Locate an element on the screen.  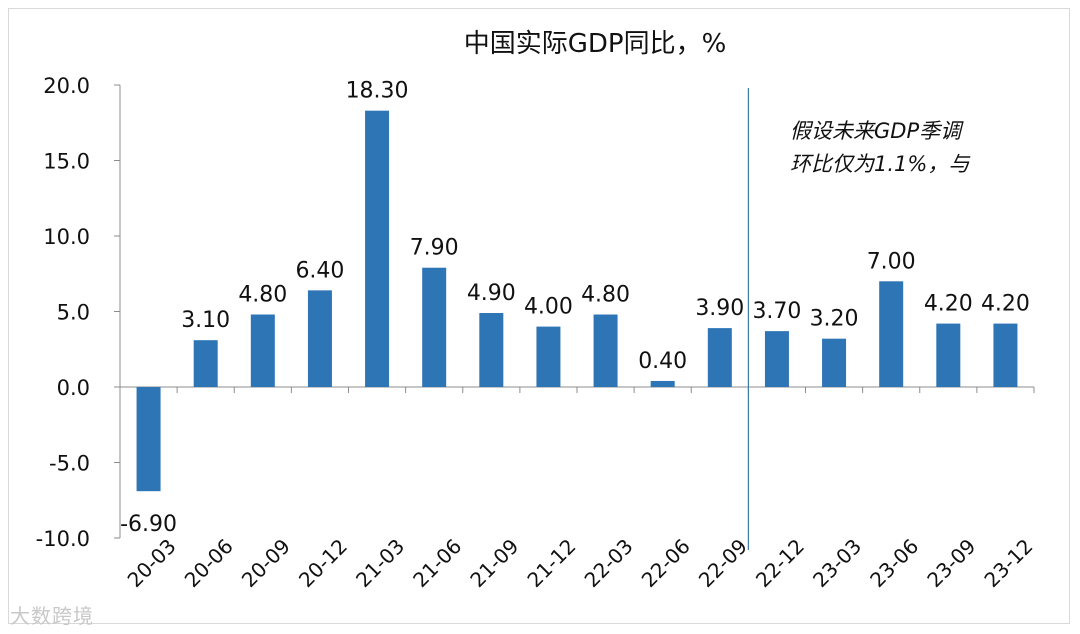
x-tick-label: 22-09 is located at coordinates (723, 563).